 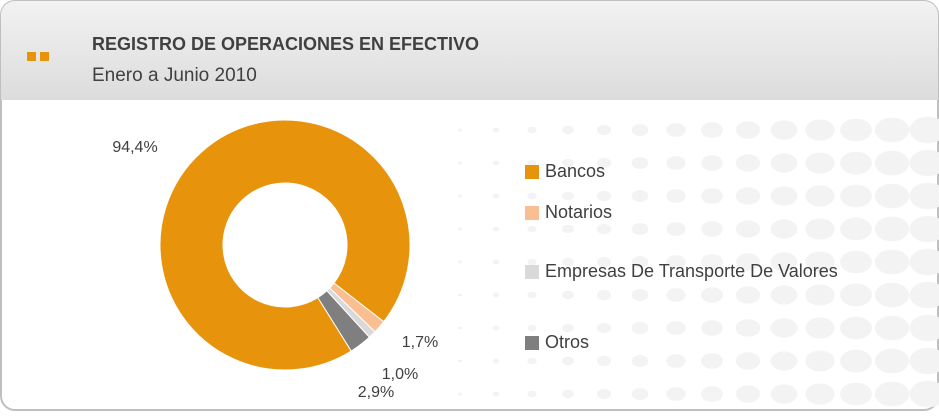 What do you see at coordinates (134, 147) in the screenshot?
I see `data-label: 94,4%` at bounding box center [134, 147].